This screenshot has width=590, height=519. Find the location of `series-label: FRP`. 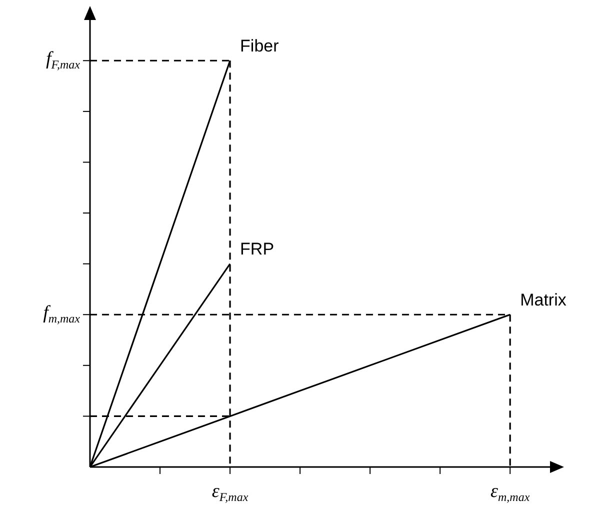

series-label: FRP is located at coordinates (257, 249).